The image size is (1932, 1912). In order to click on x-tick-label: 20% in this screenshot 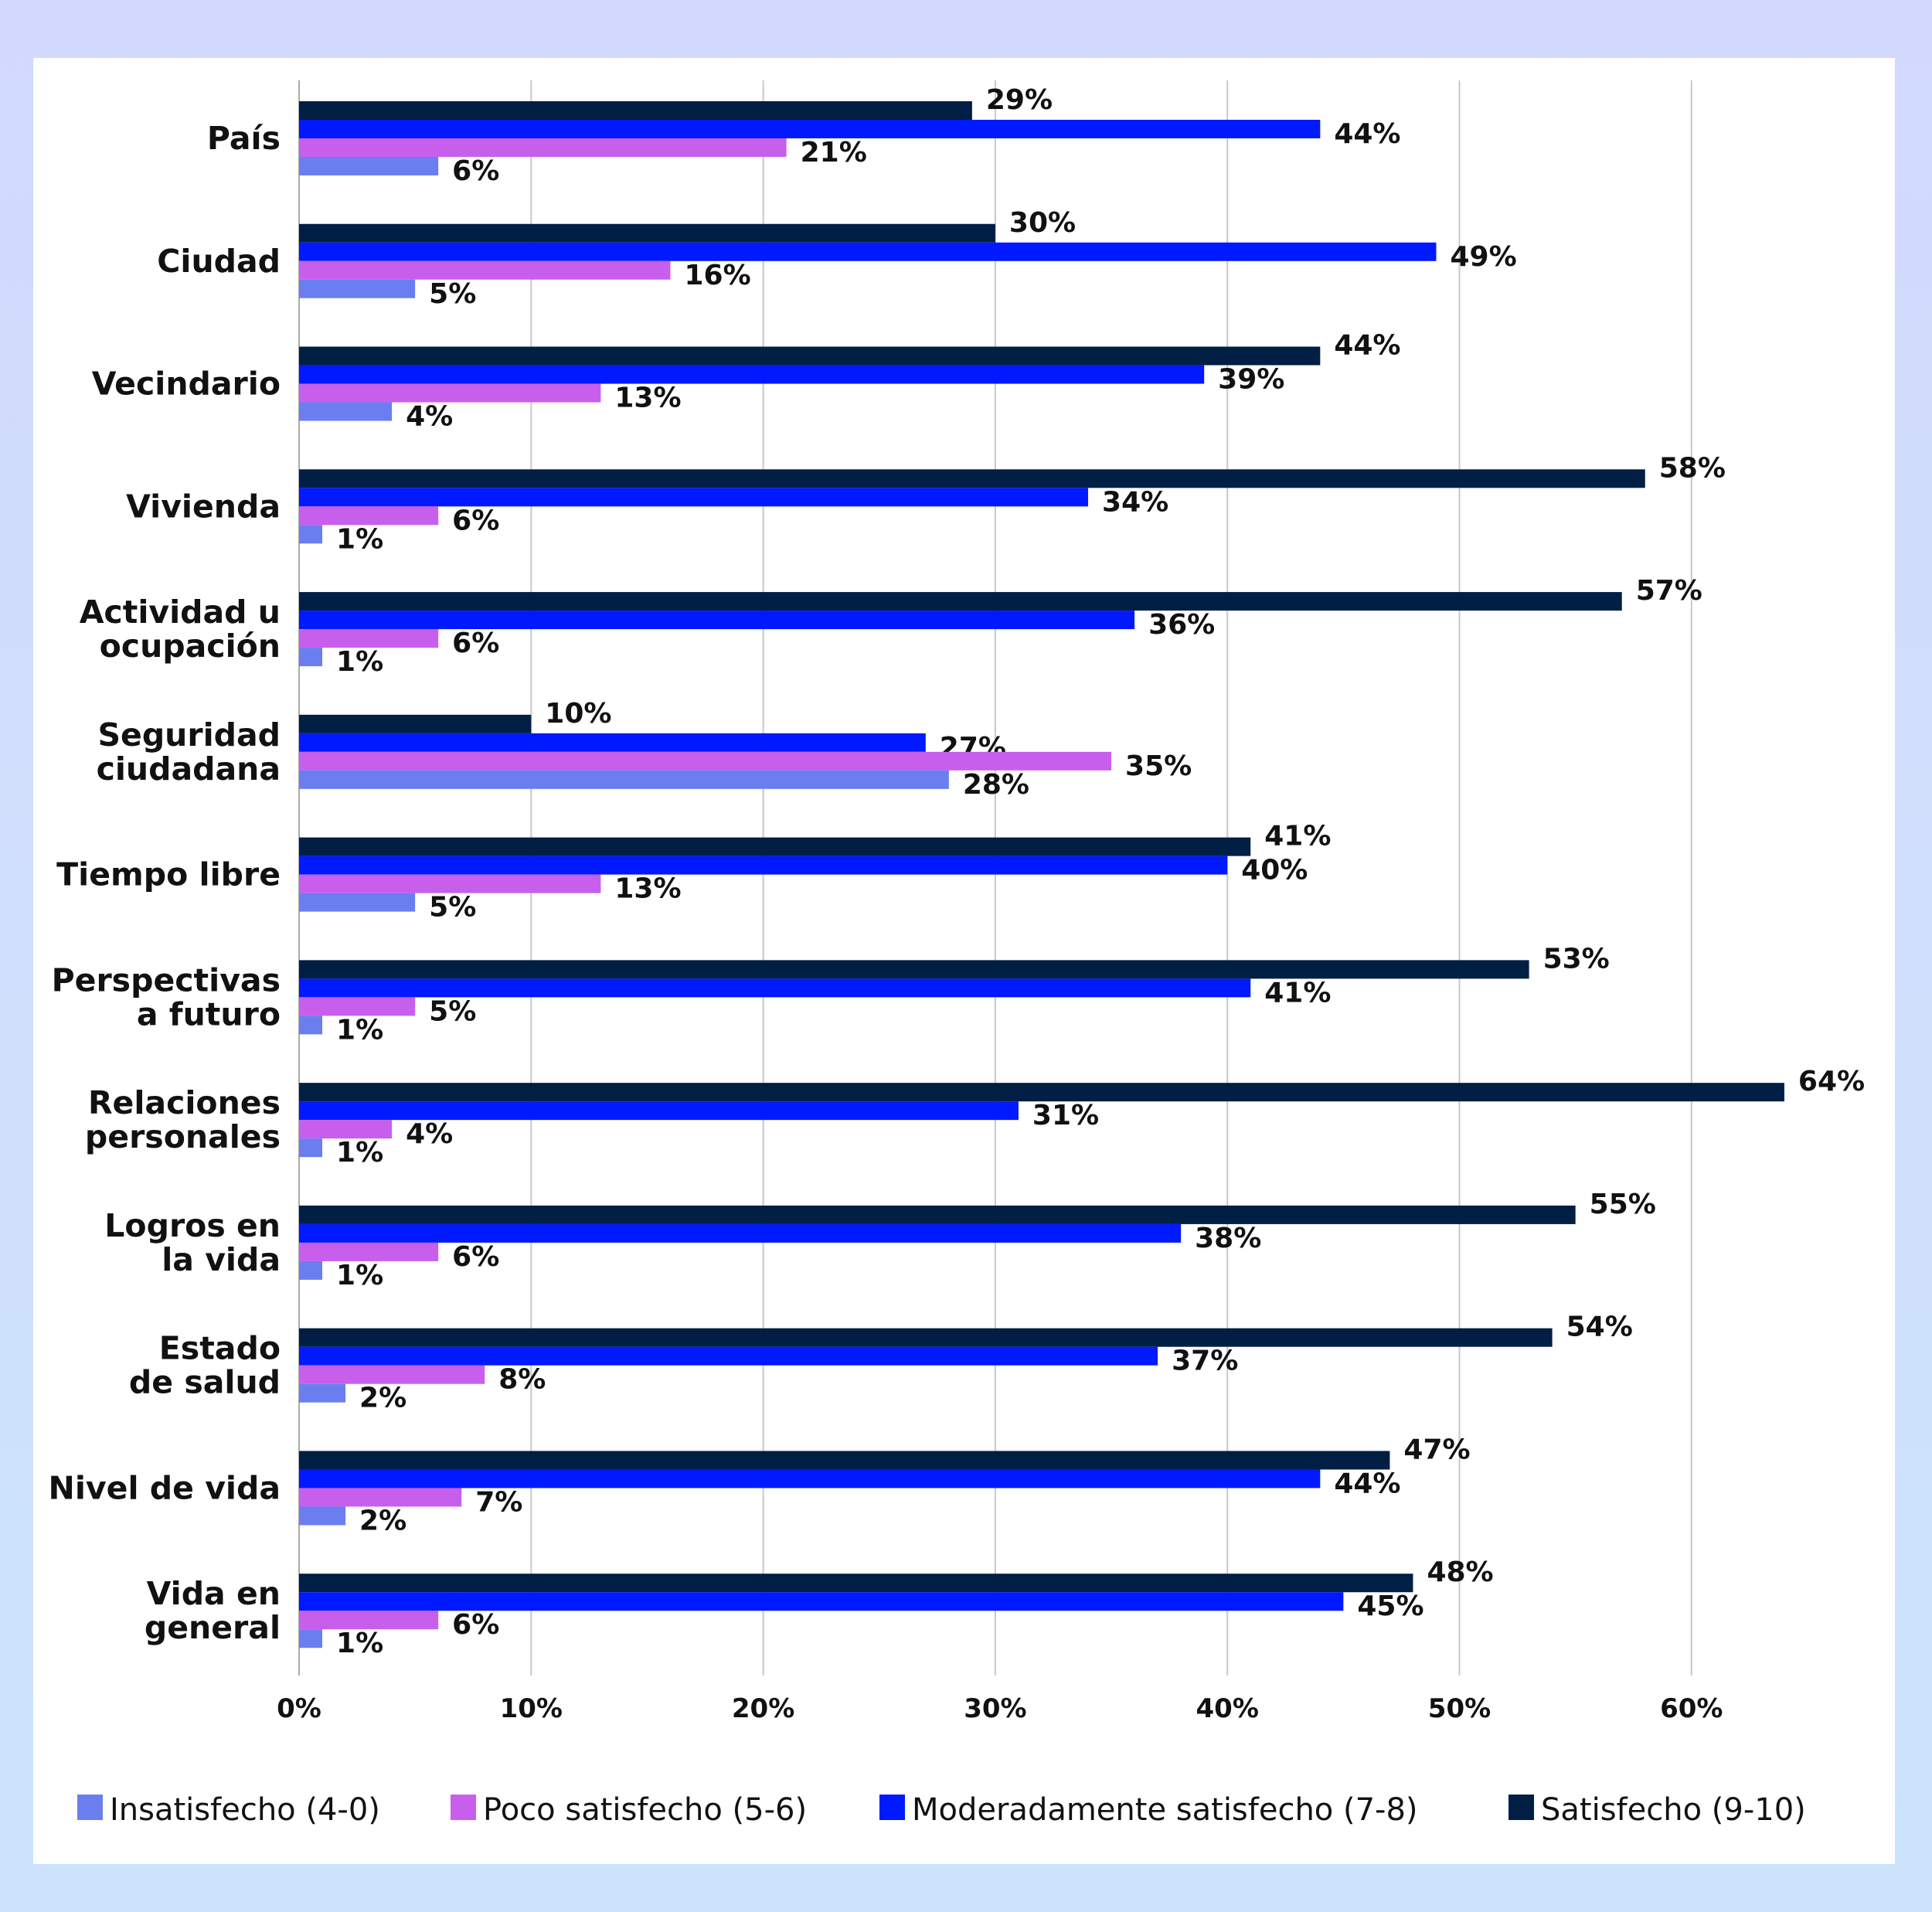, I will do `click(763, 1708)`.